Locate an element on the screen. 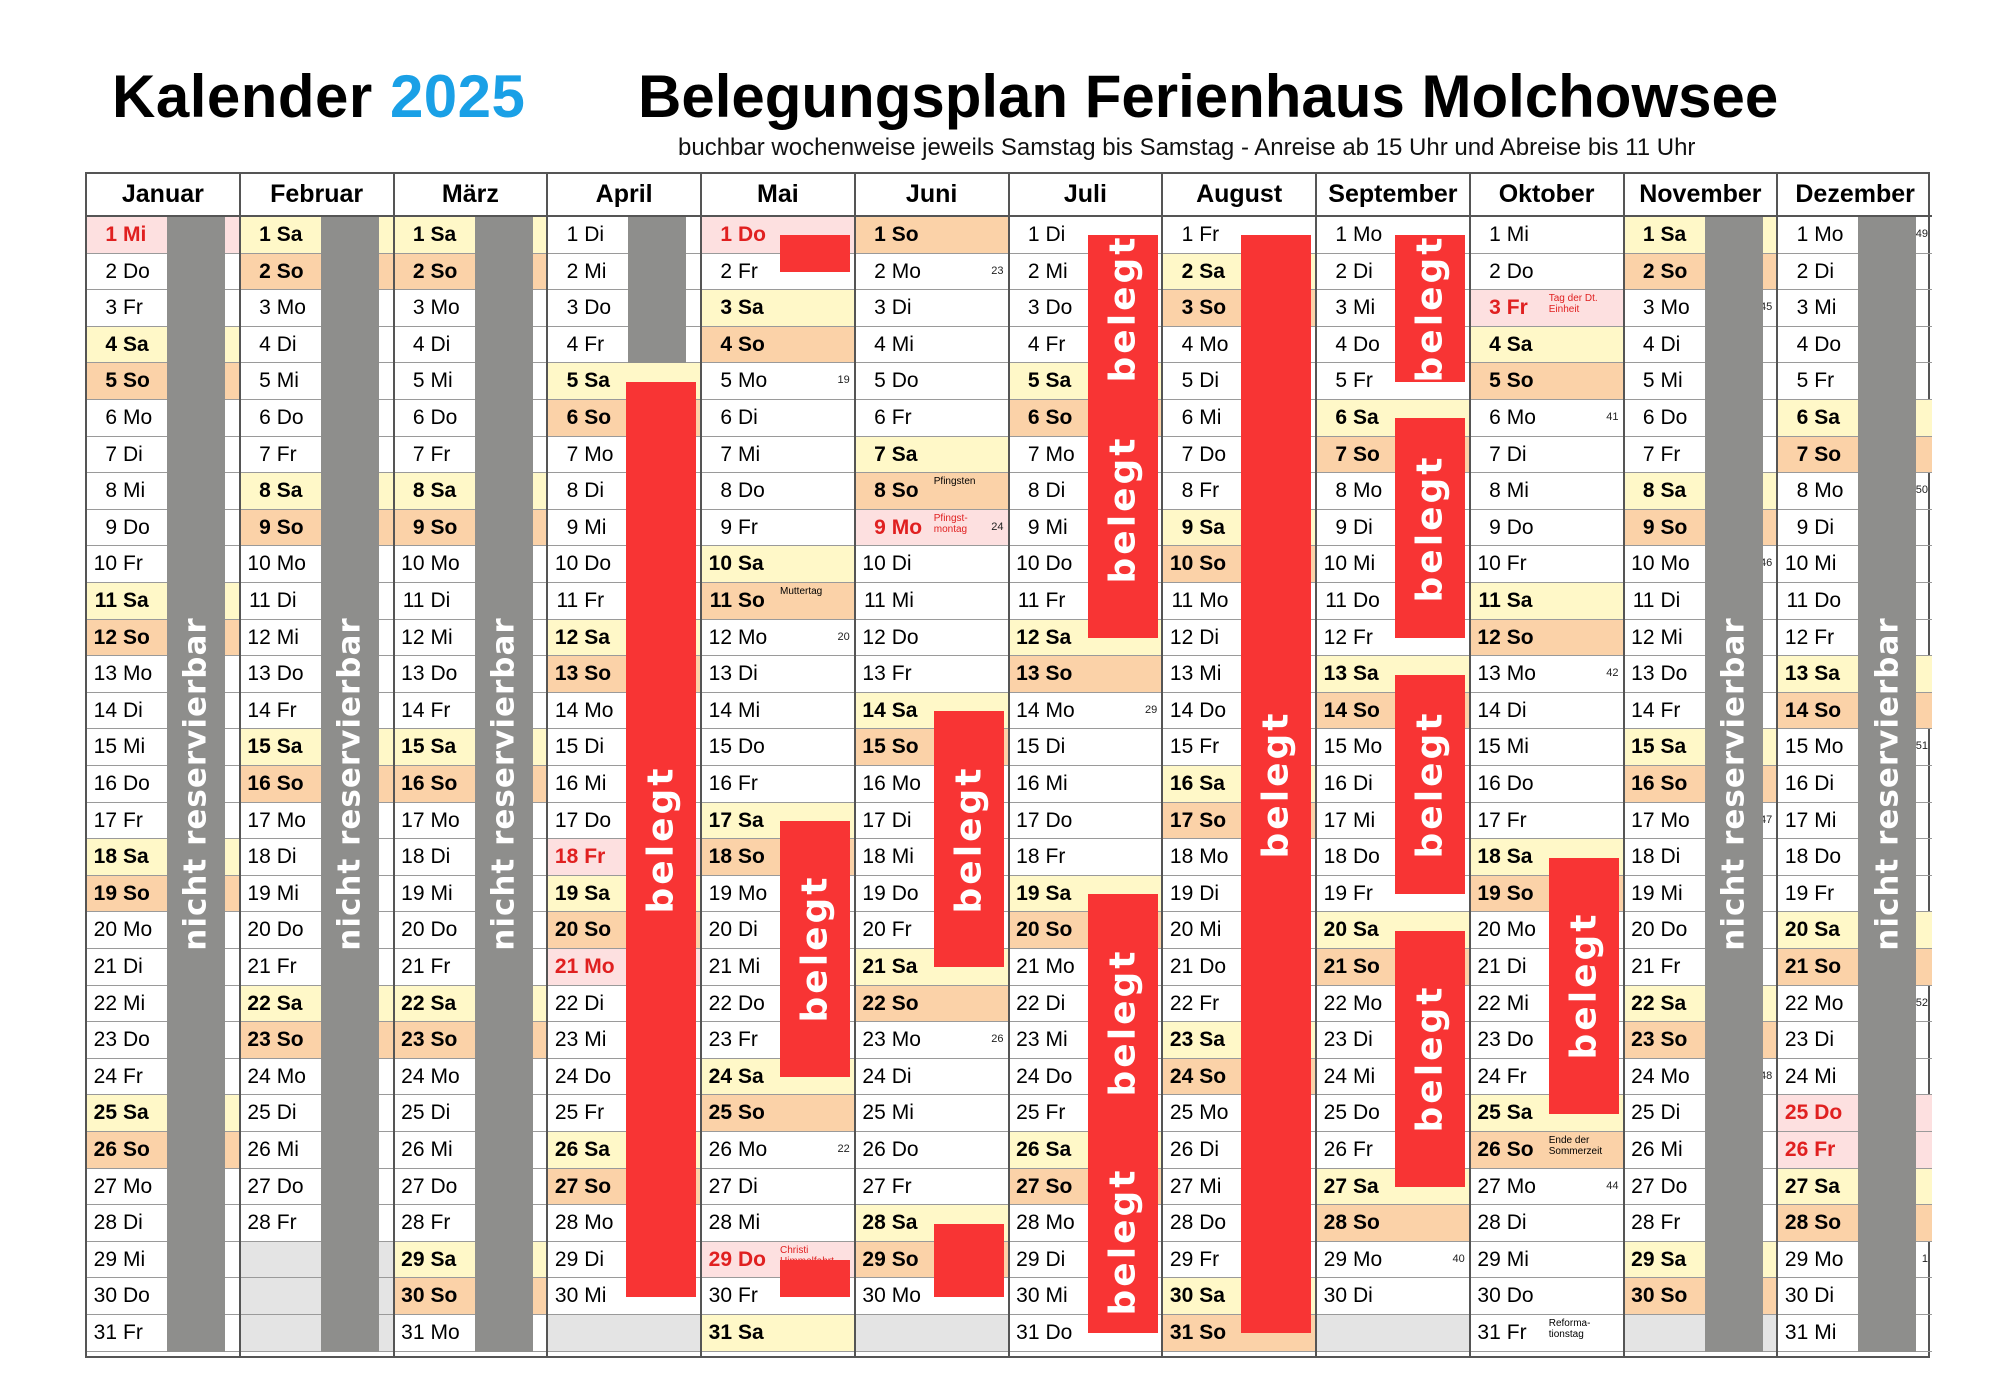 The height and width of the screenshot is (1400, 2000). day-cell: 7 Di is located at coordinates (163, 455).